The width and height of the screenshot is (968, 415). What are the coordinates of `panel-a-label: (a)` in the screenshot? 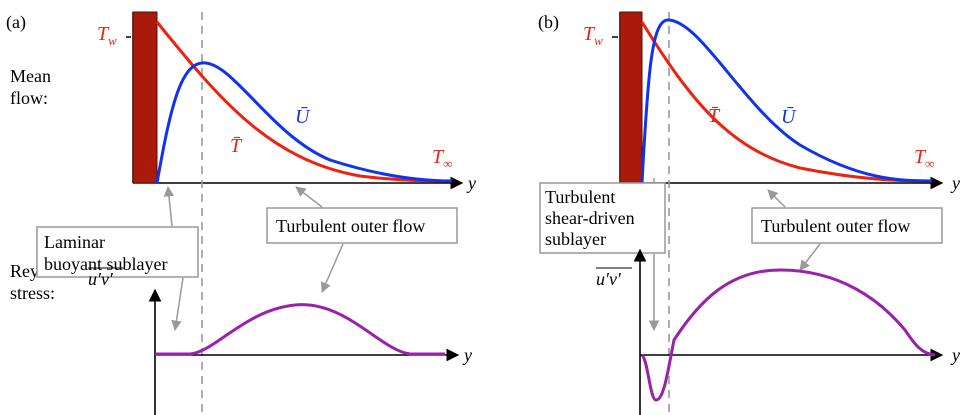 It's located at (16, 22).